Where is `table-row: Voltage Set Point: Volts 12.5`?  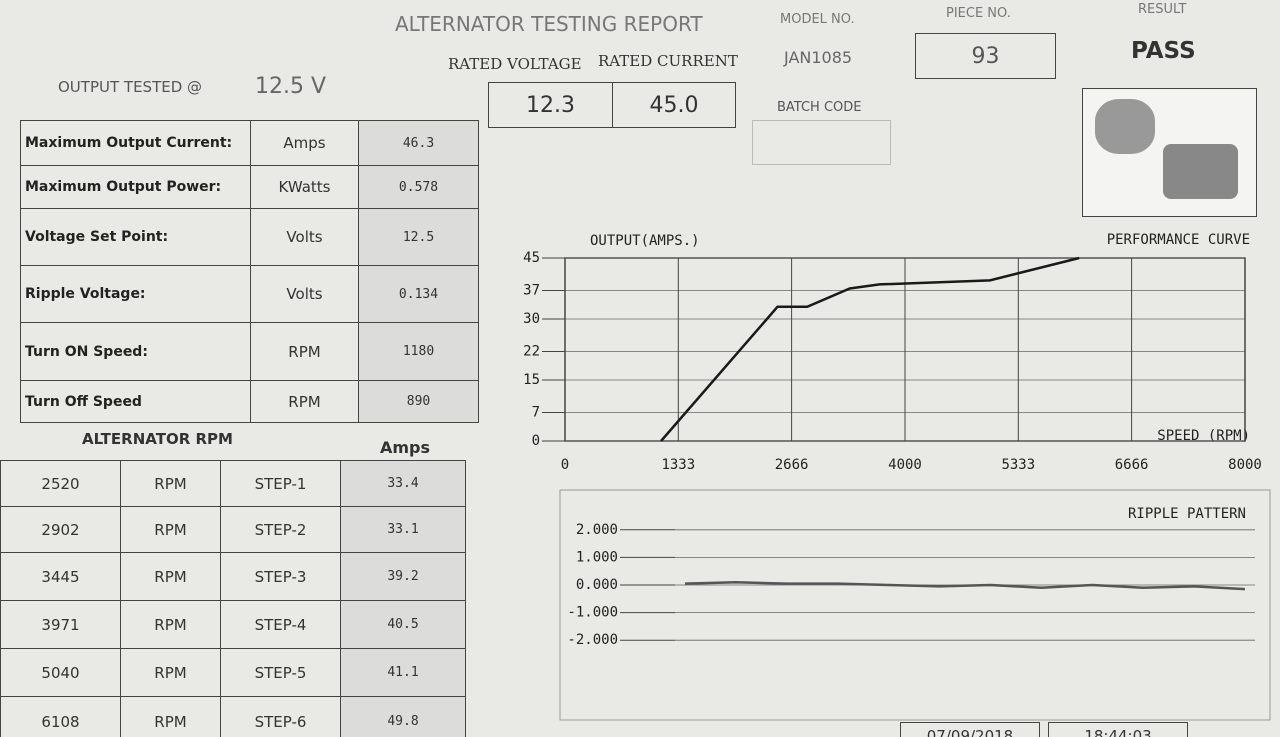 table-row: Voltage Set Point: Volts 12.5 is located at coordinates (249, 237).